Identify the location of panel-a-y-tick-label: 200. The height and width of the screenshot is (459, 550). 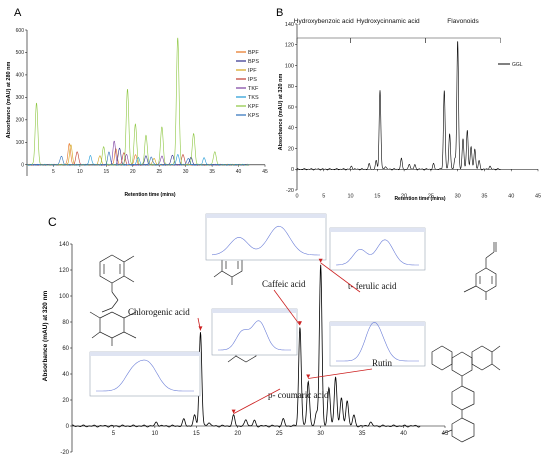
(20, 121).